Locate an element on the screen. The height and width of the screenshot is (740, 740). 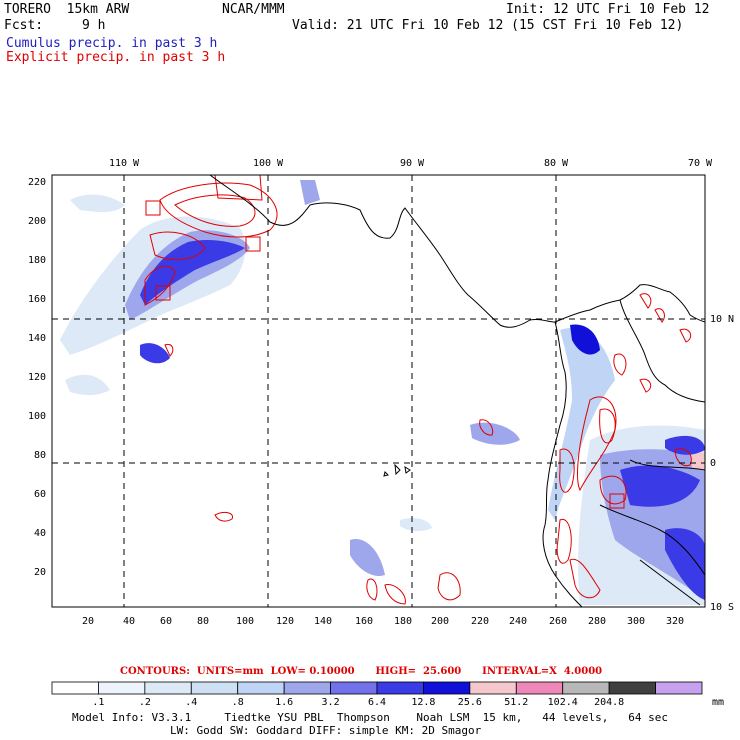
x-tick: 120 is located at coordinates (285, 621).